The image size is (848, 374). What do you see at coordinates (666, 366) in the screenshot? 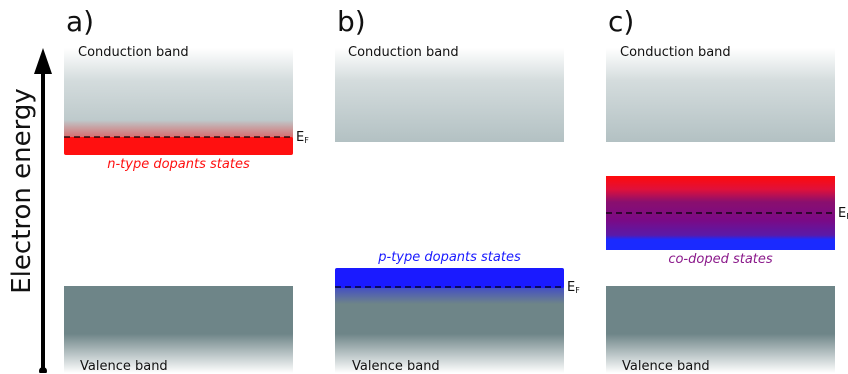
I see `panel-c-valence-label: Valence band` at bounding box center [666, 366].